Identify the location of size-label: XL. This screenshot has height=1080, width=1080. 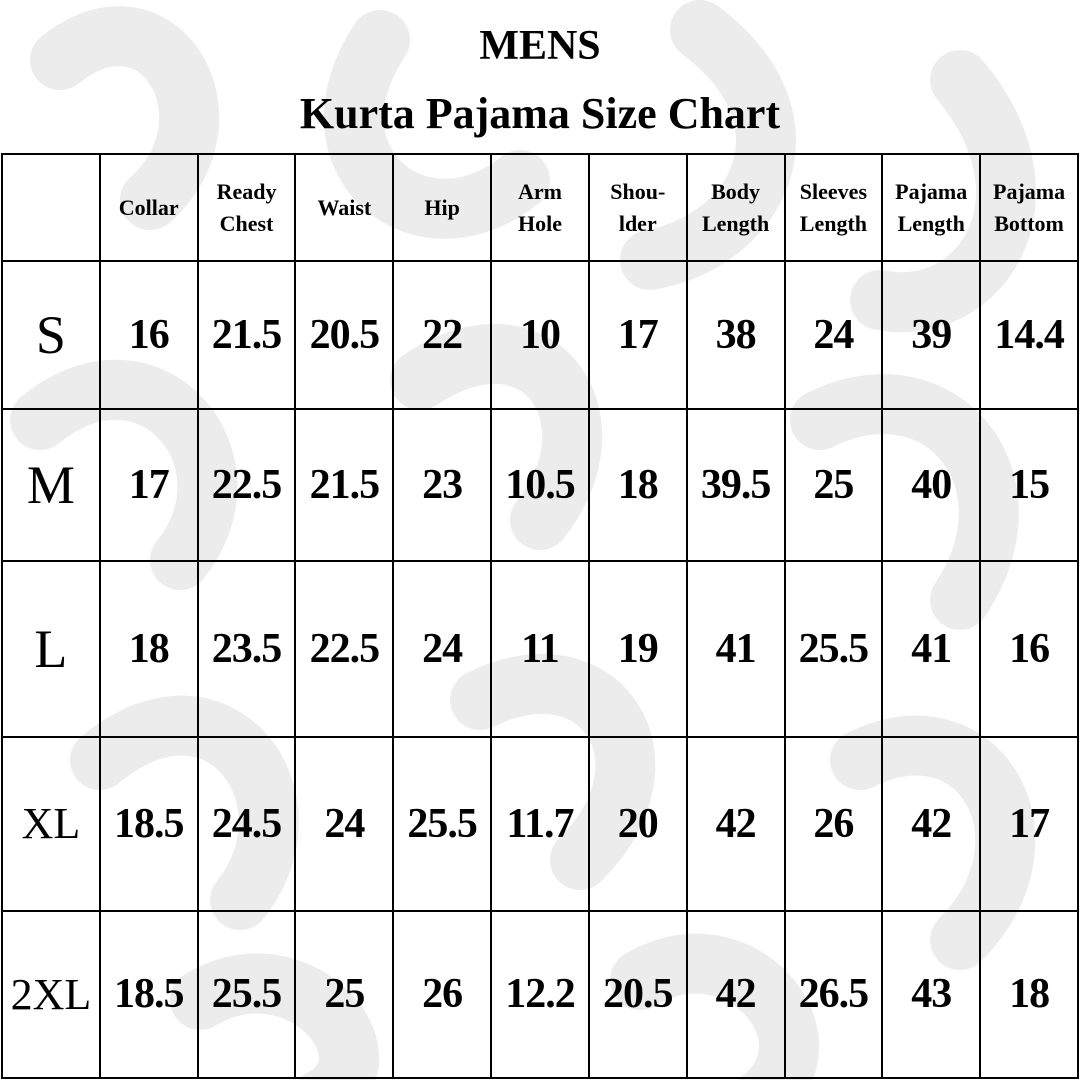
(51, 823).